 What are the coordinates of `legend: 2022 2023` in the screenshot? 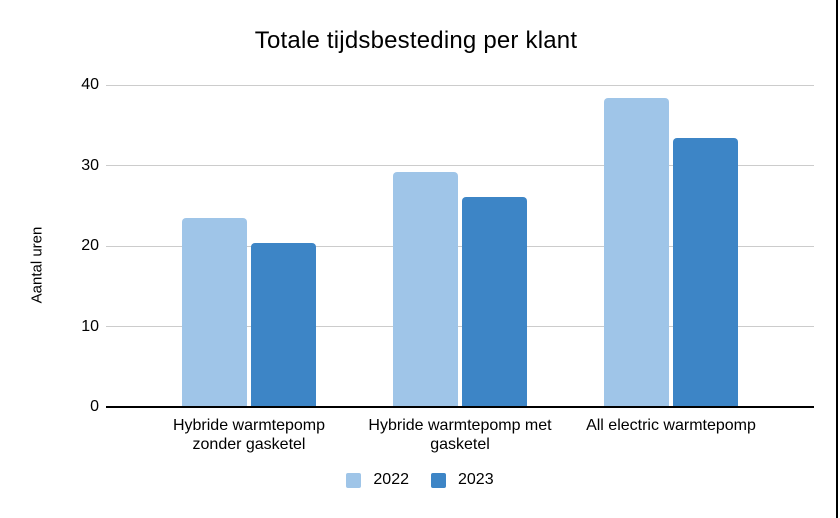 It's located at (420, 480).